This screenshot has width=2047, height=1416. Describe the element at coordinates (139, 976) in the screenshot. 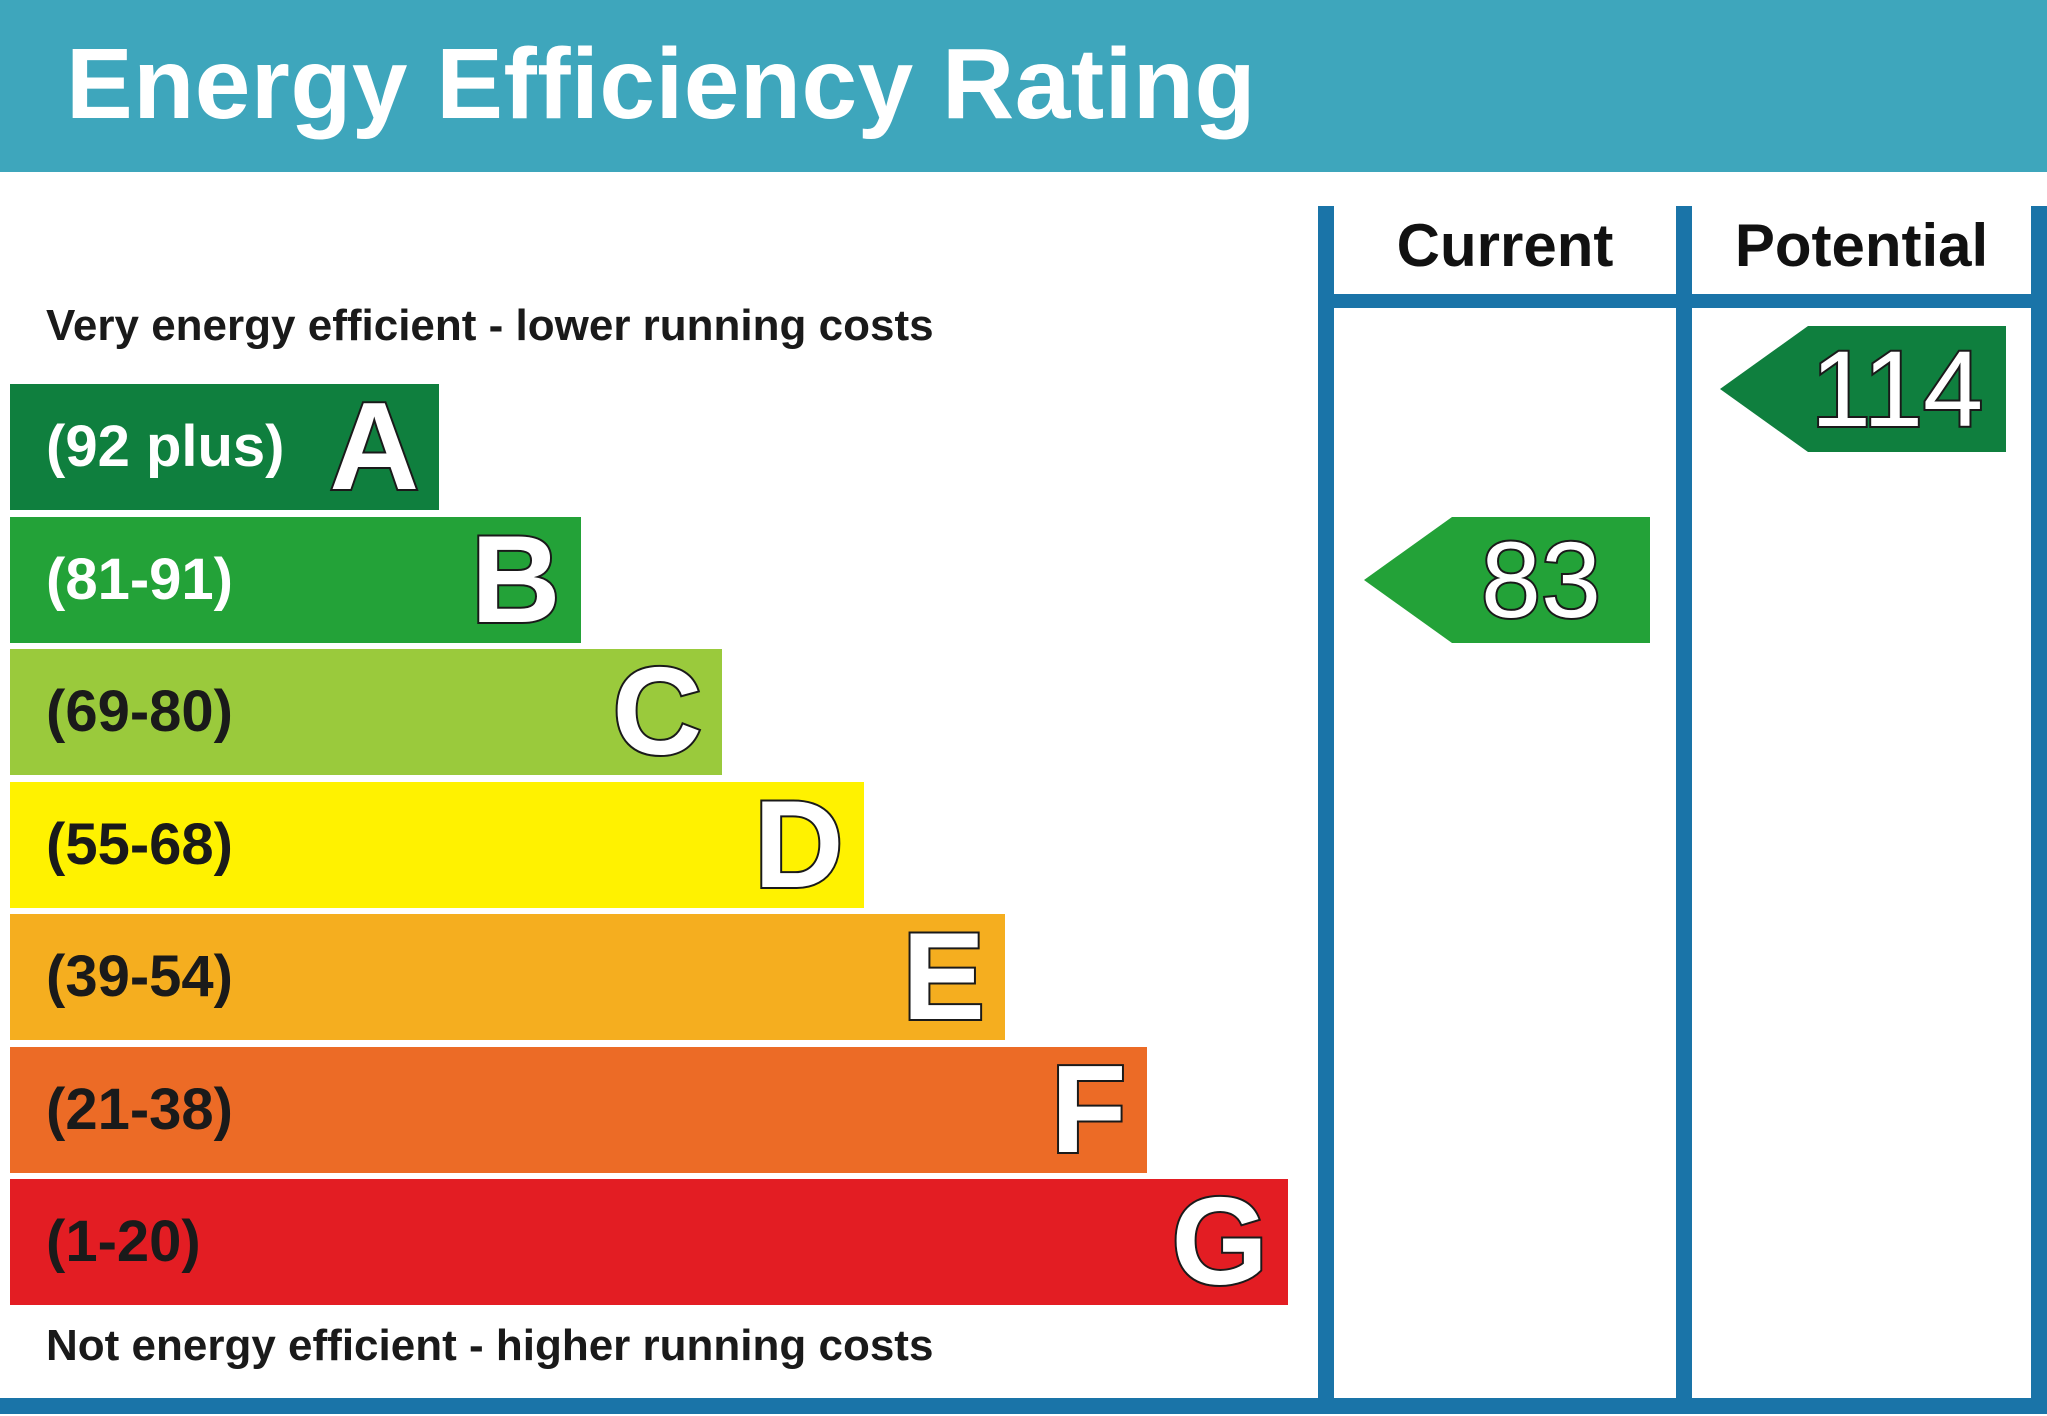

I see `band-e-range: (39-54)` at that location.